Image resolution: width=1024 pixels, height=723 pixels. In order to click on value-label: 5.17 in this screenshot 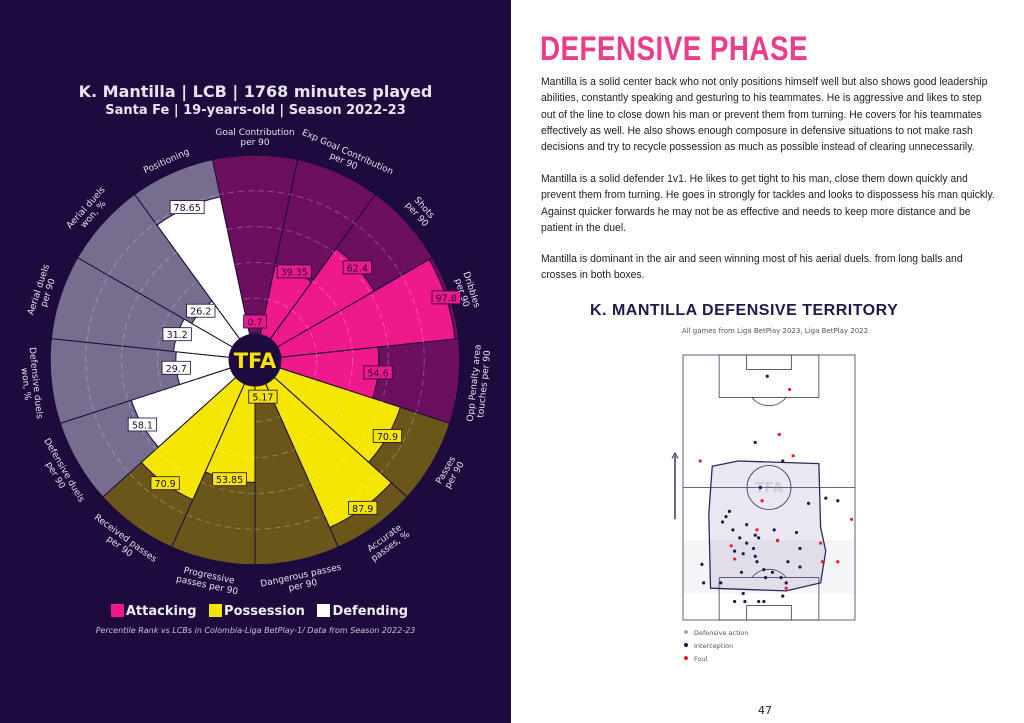, I will do `click(263, 396)`.